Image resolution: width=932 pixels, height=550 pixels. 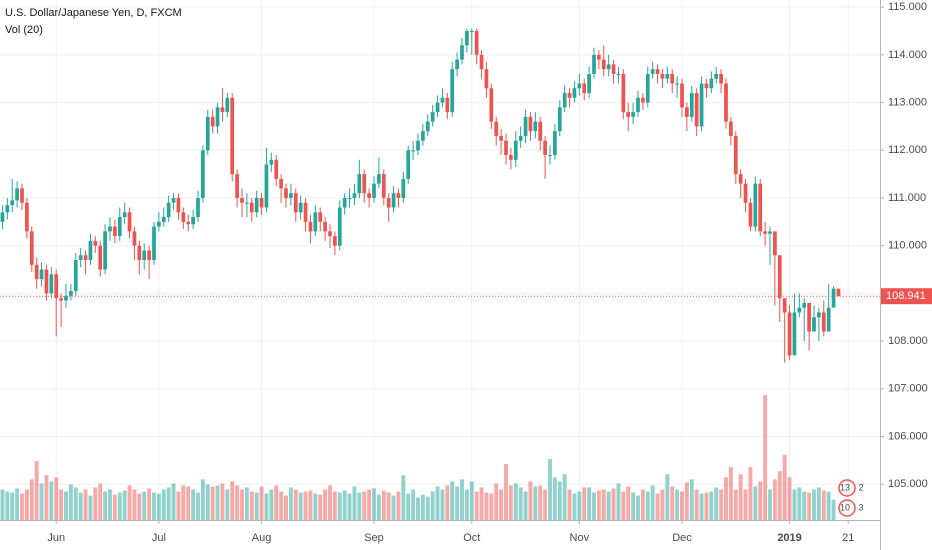 What do you see at coordinates (907, 246) in the screenshot?
I see `y-tick-label: 110.000` at bounding box center [907, 246].